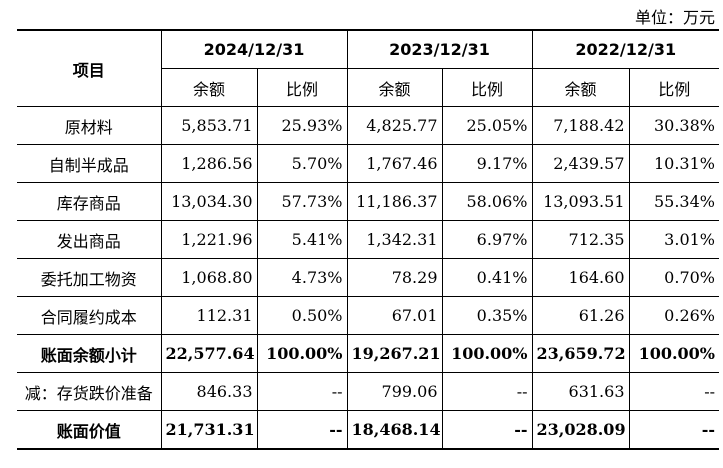  What do you see at coordinates (439, 49) in the screenshot?
I see `year-header-2023: 2023/12/31` at bounding box center [439, 49].